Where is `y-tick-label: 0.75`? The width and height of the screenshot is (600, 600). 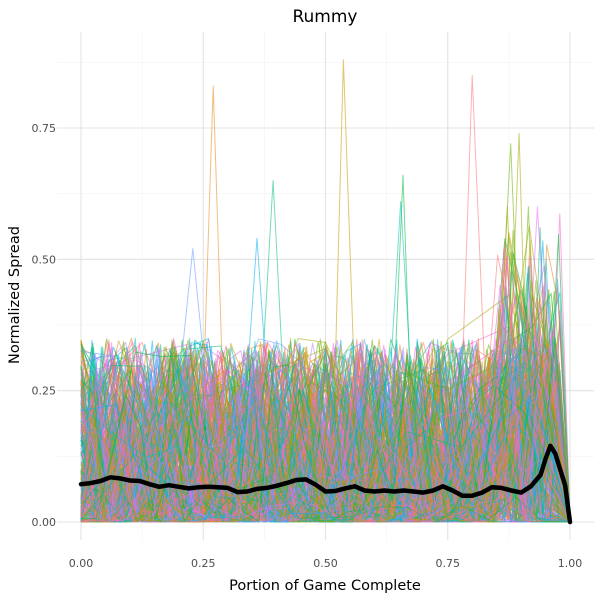 y-tick-label: 0.75 is located at coordinates (44, 128).